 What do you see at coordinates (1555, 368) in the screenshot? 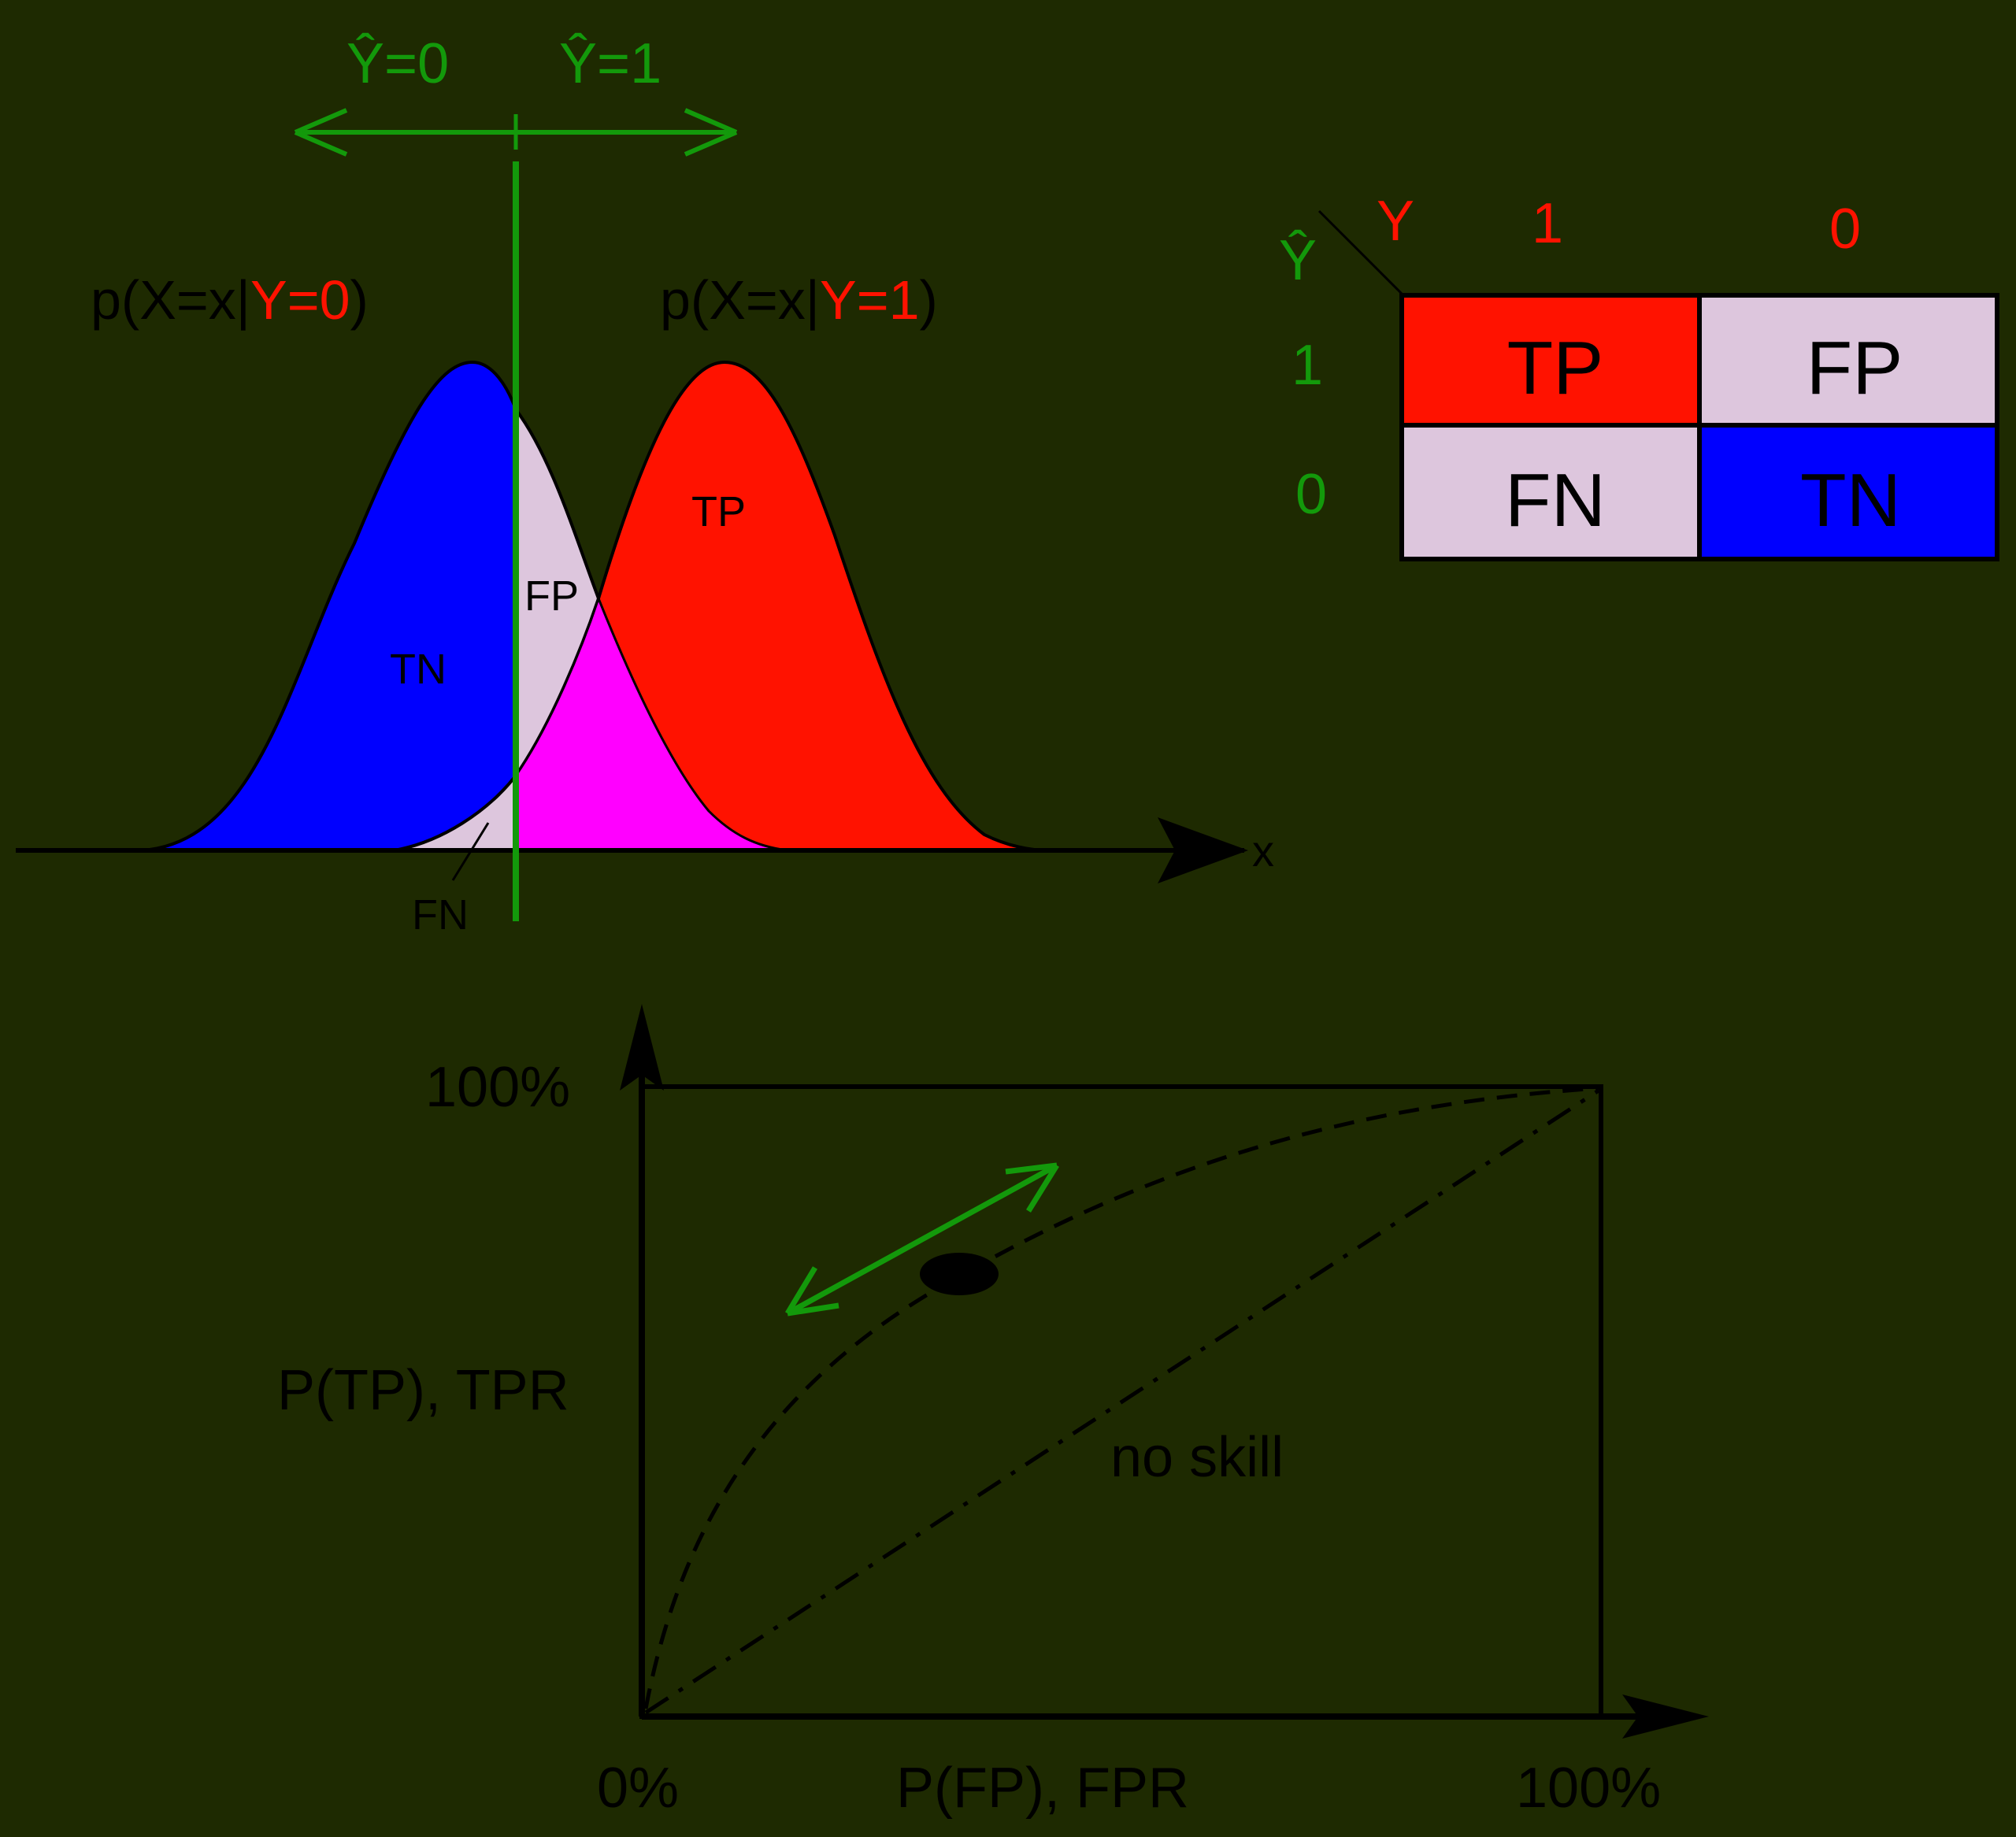
I see `cell-tp-label: TP` at bounding box center [1555, 368].